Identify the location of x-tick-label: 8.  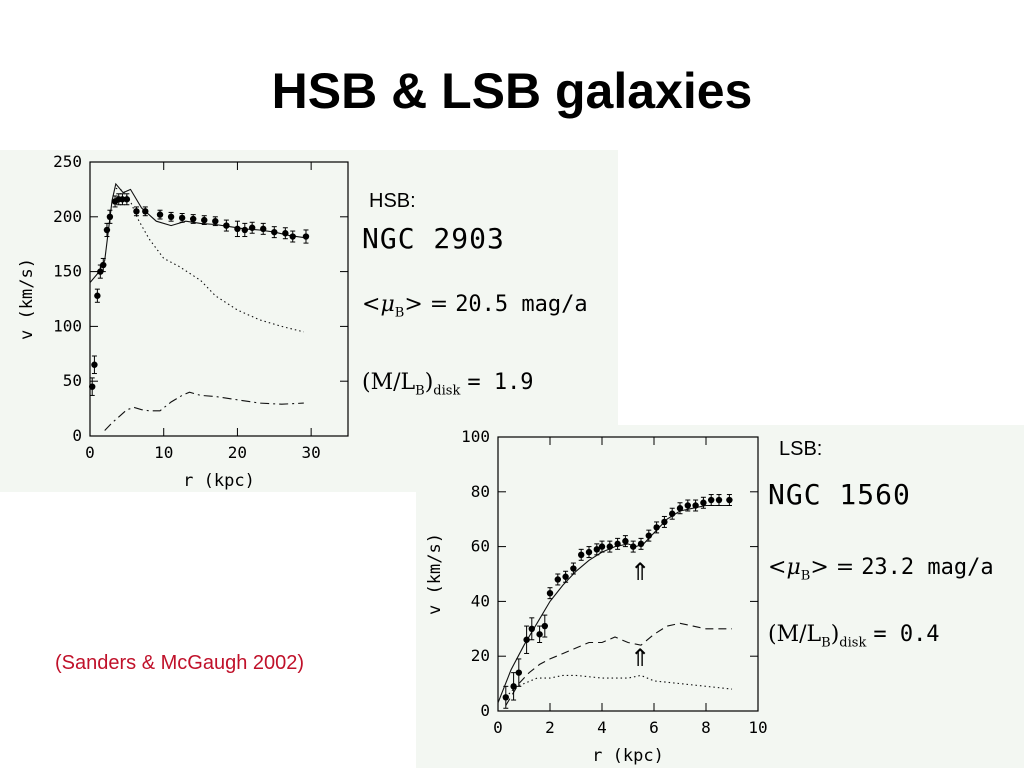
(706, 727).